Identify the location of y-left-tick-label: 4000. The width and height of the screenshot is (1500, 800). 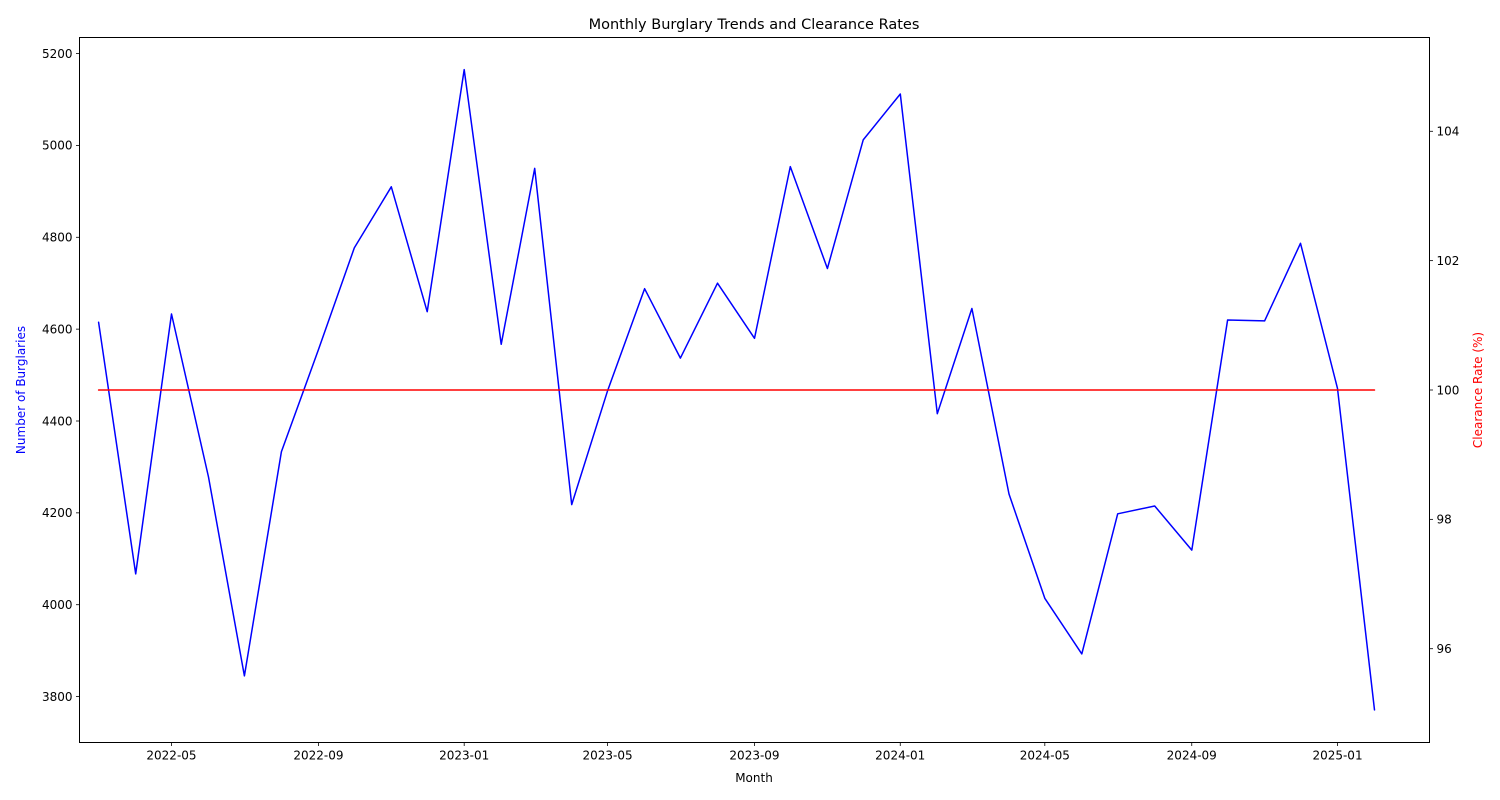
(57, 605).